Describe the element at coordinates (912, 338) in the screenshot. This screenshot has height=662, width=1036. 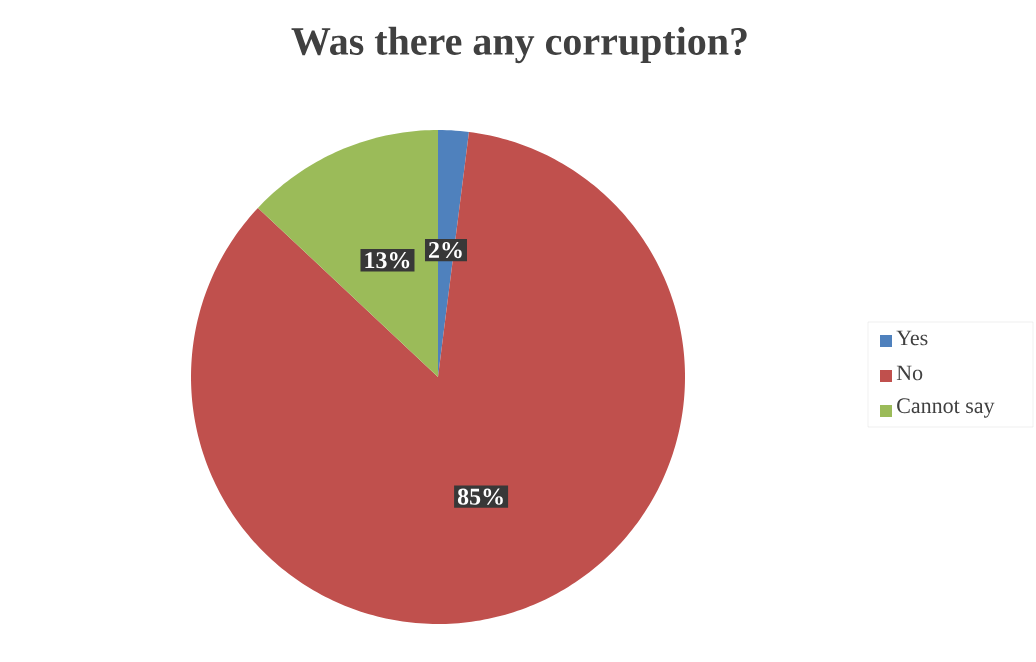
I see `legend-label: Yes` at that location.